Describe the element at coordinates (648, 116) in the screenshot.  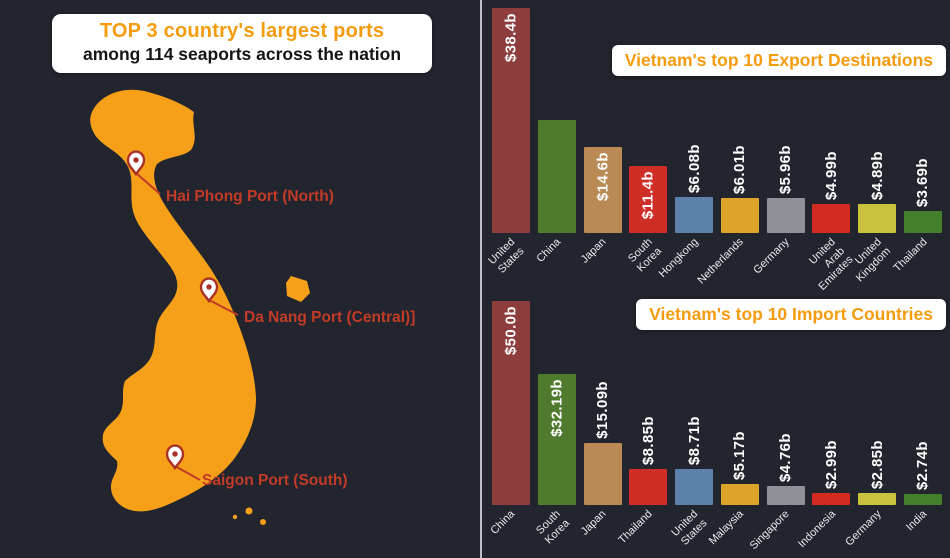
I see `bar-slot: $11.4b` at that location.